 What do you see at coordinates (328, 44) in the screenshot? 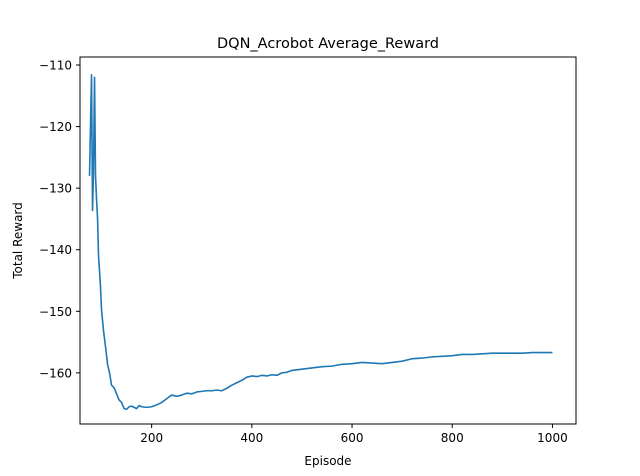
I see `chart-title: DQN_Acrobot Average_Reward` at bounding box center [328, 44].